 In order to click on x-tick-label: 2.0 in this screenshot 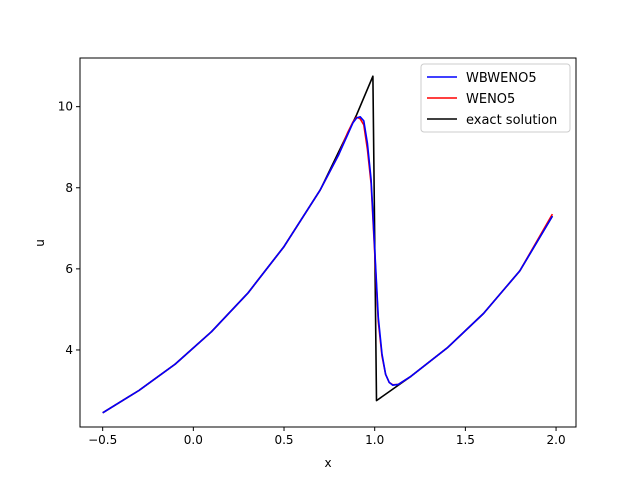, I will do `click(556, 440)`.